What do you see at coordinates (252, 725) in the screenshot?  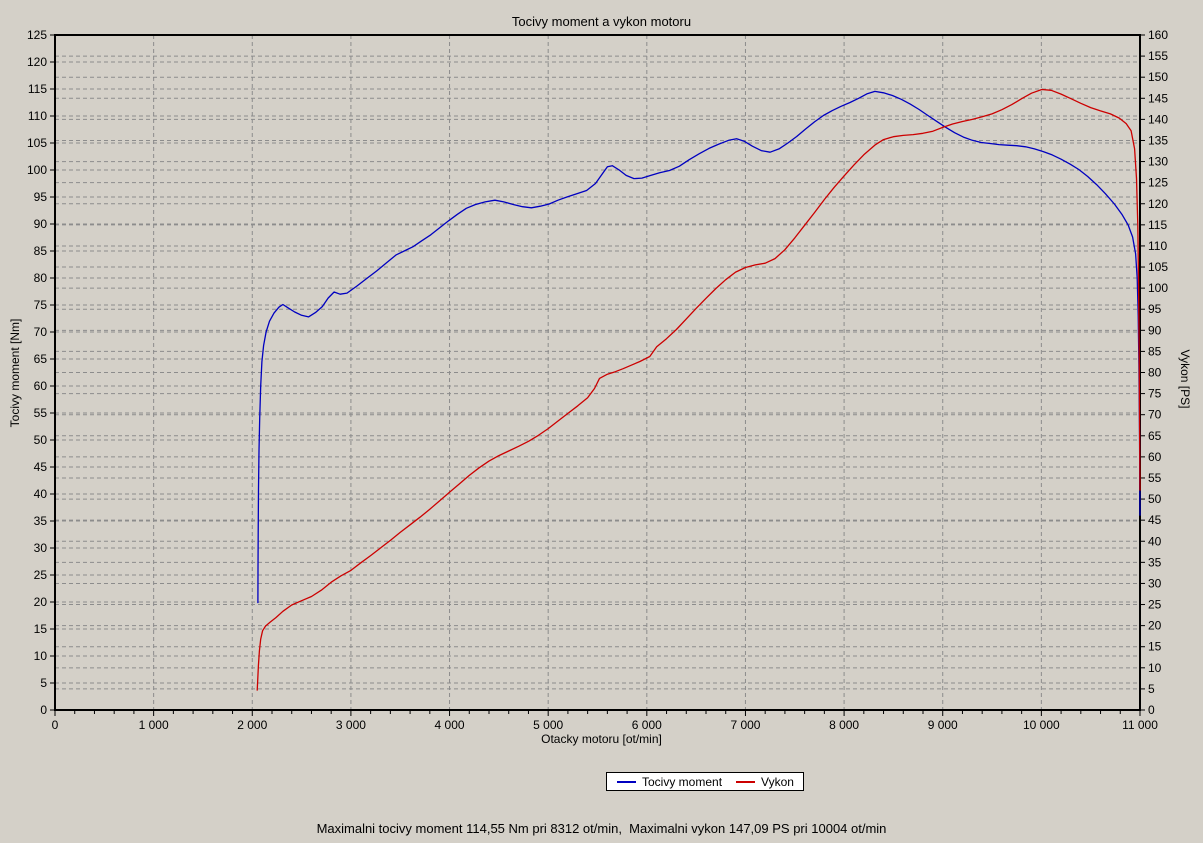 I see `svg-text: 2 000` at bounding box center [252, 725].